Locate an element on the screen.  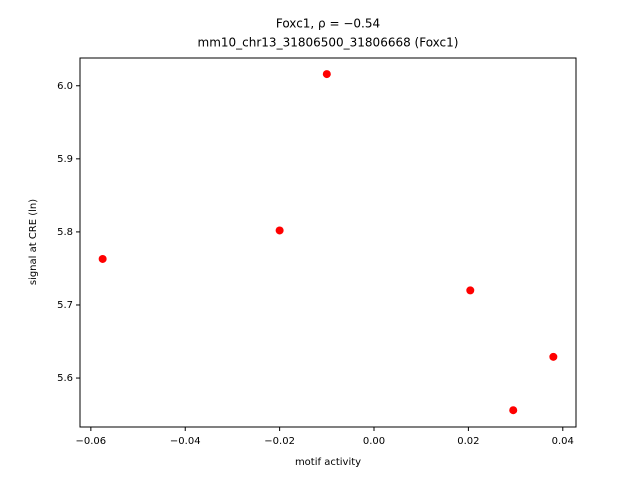
y-tick-label: 5.6 is located at coordinates (65, 378).